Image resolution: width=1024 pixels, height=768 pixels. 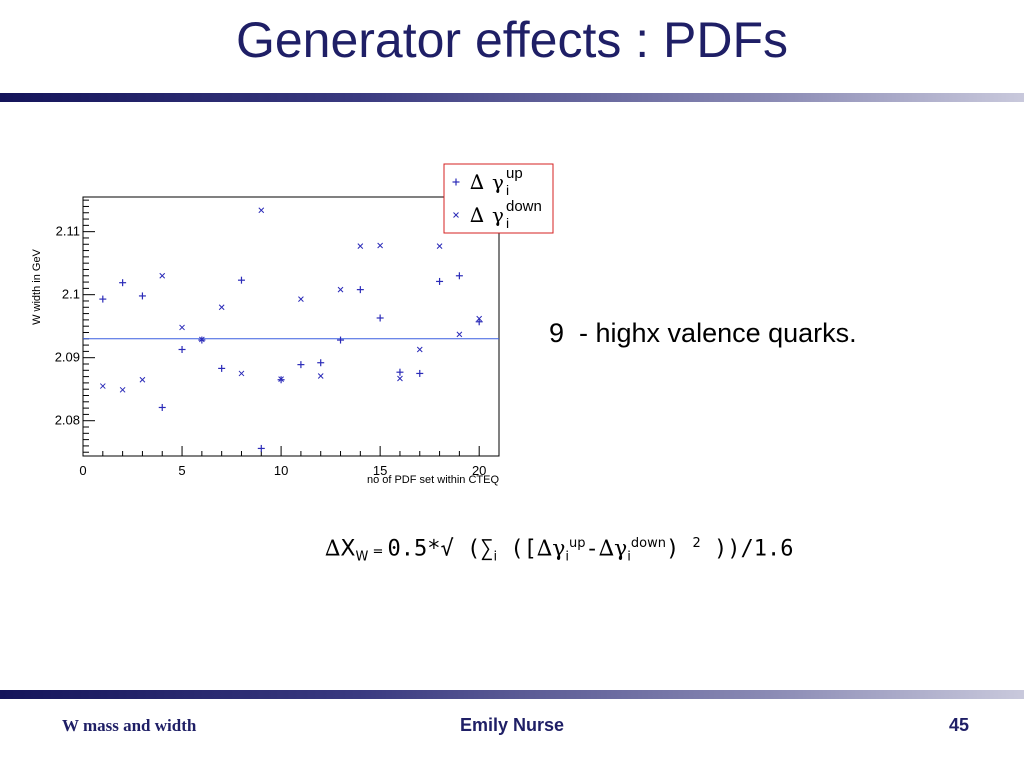 What do you see at coordinates (512, 97) in the screenshot?
I see `title-divider` at bounding box center [512, 97].